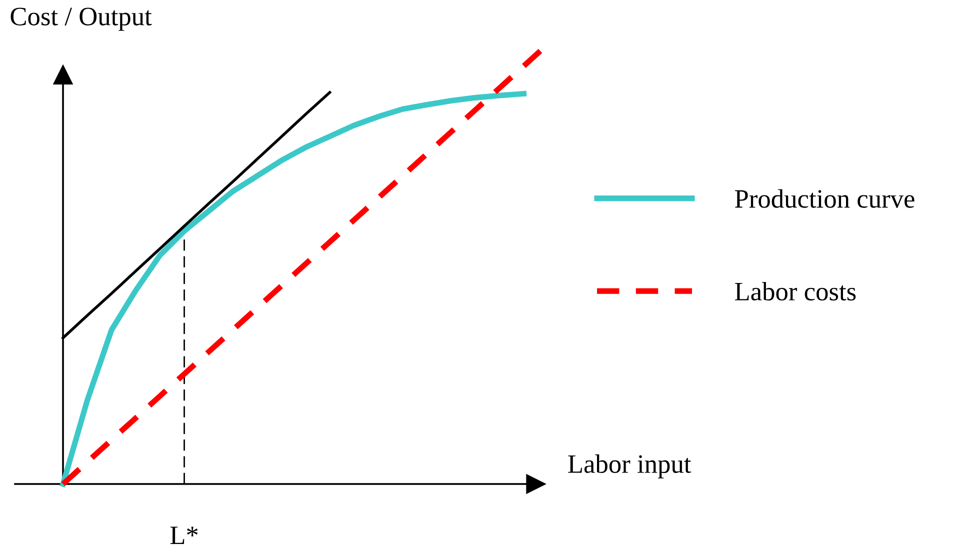 This screenshot has height=550, width=962. Describe the element at coordinates (795, 291) in the screenshot. I see `legend-label: Labor costs` at that location.